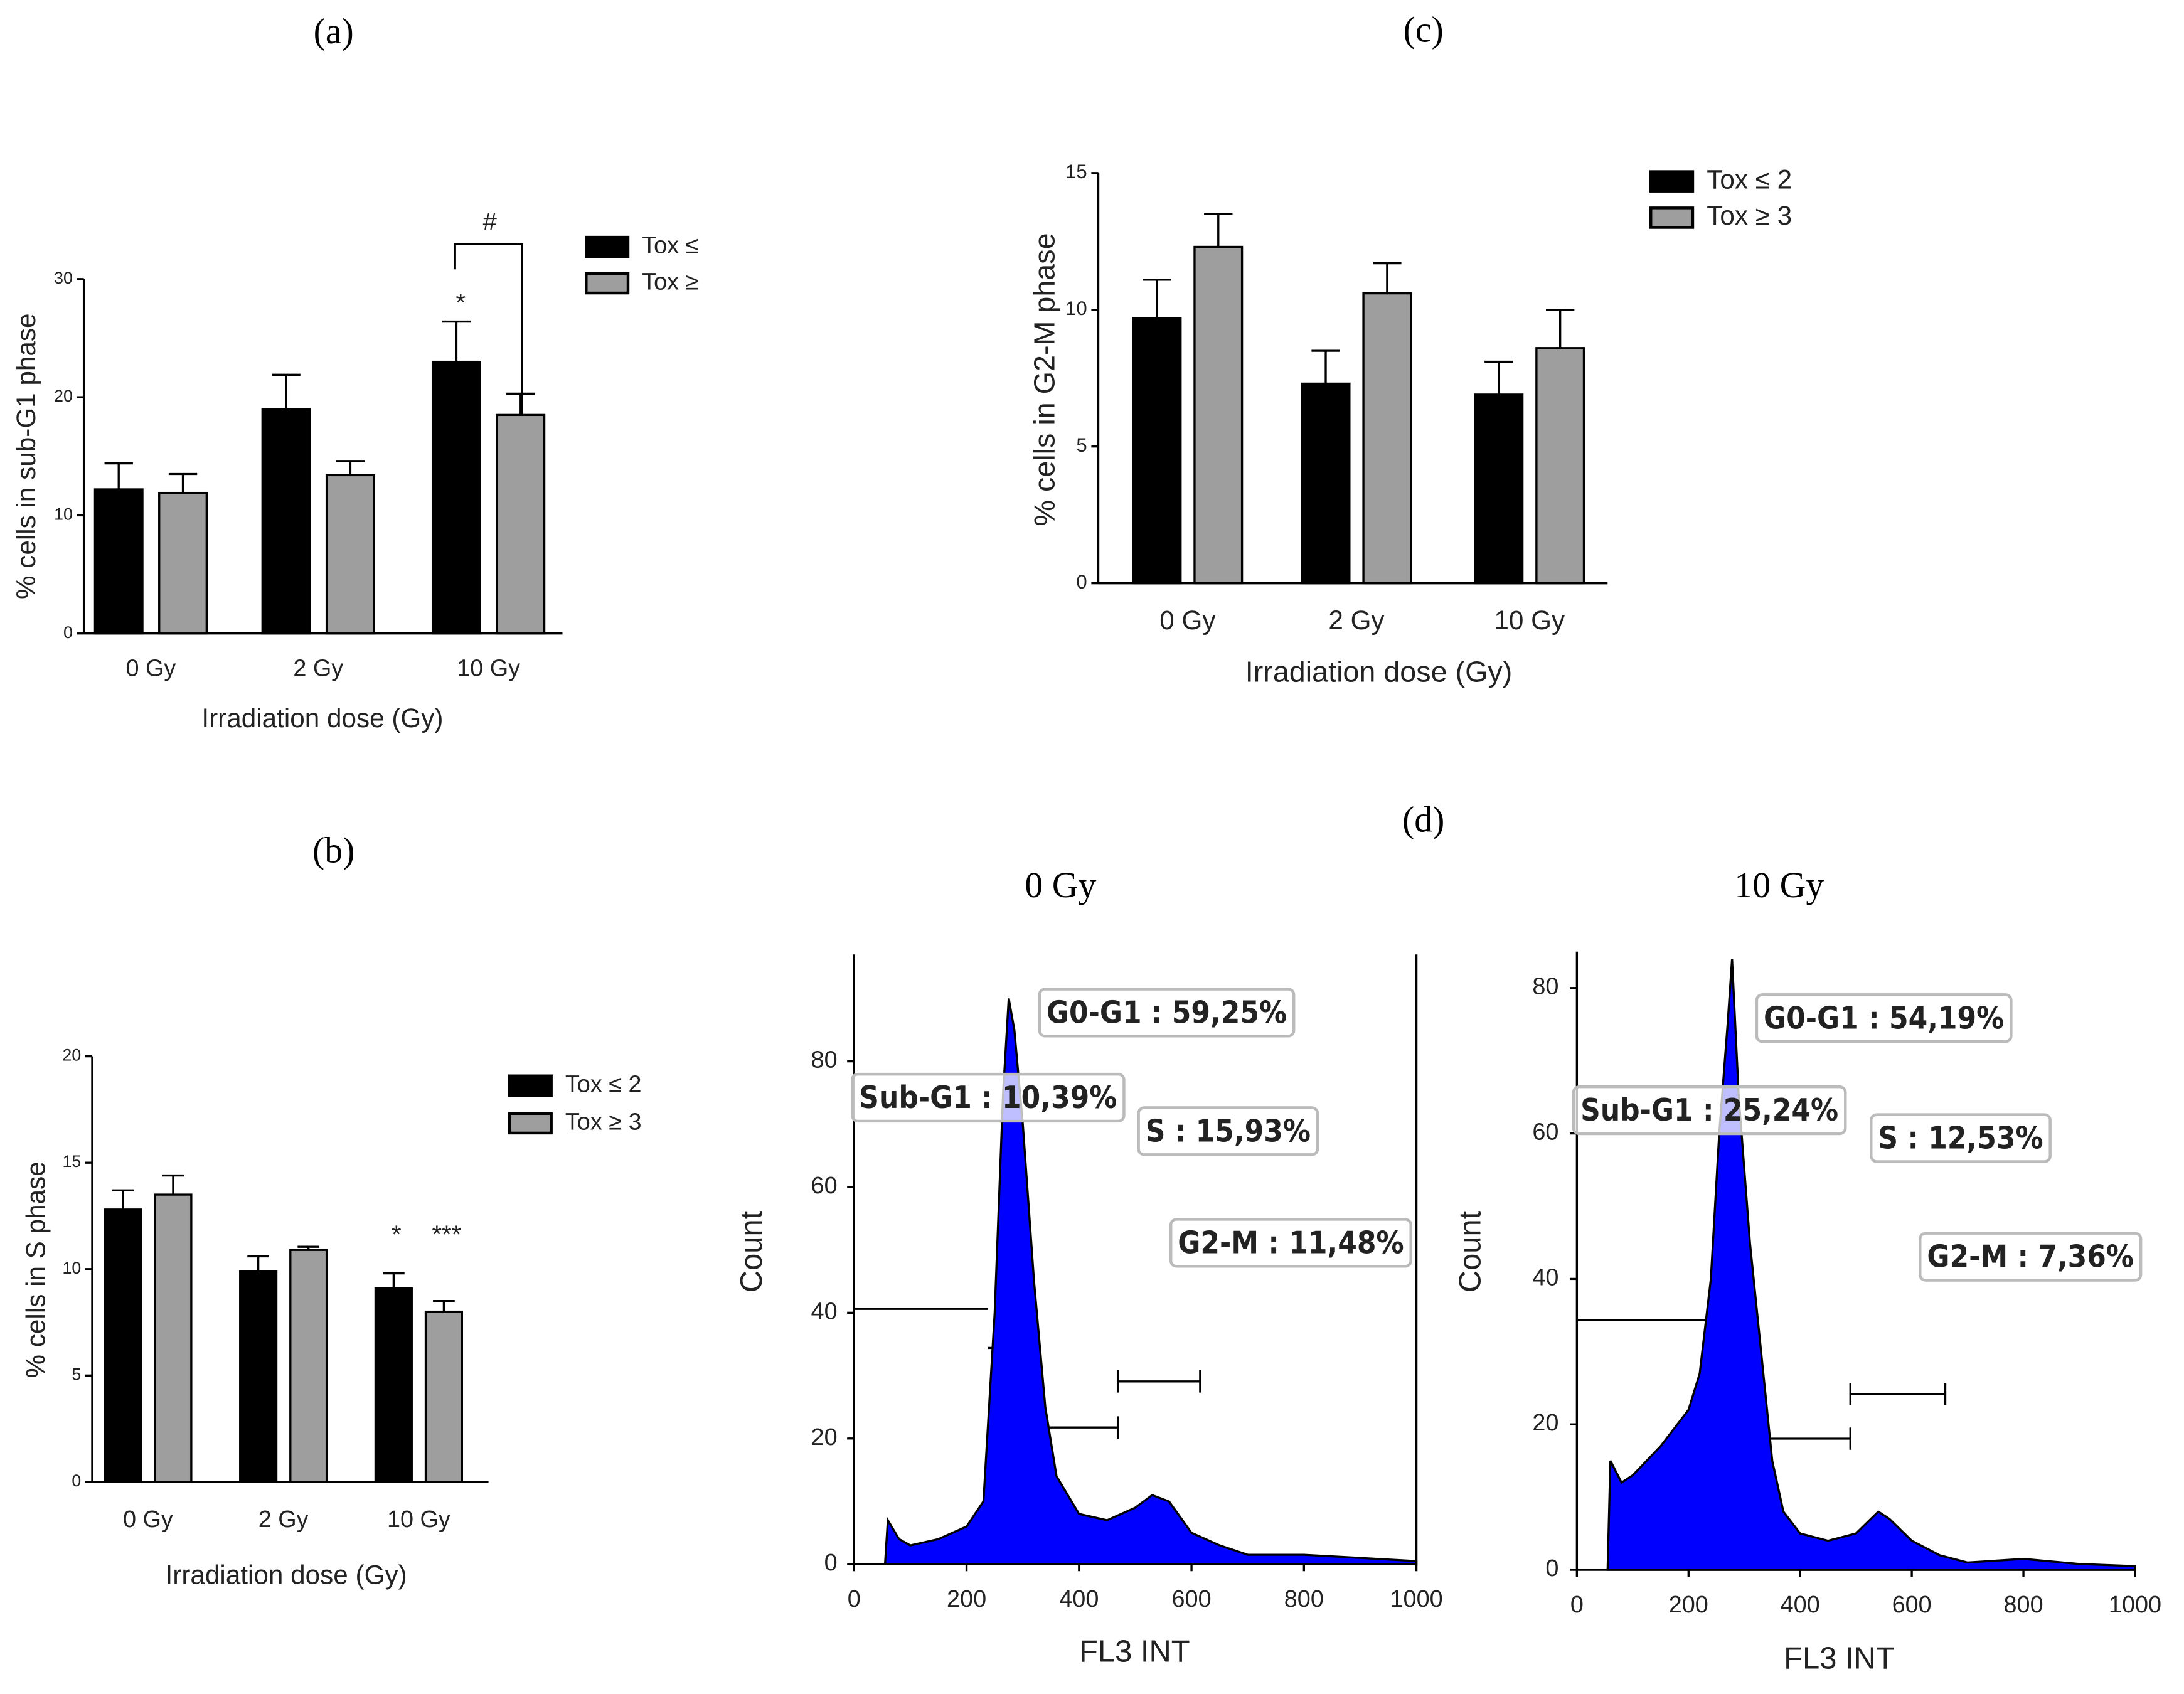 Image resolution: width=2184 pixels, height=1694 pixels. What do you see at coordinates (35, 1269) in the screenshot?
I see `y-axis-label: % cells in S phase` at bounding box center [35, 1269].